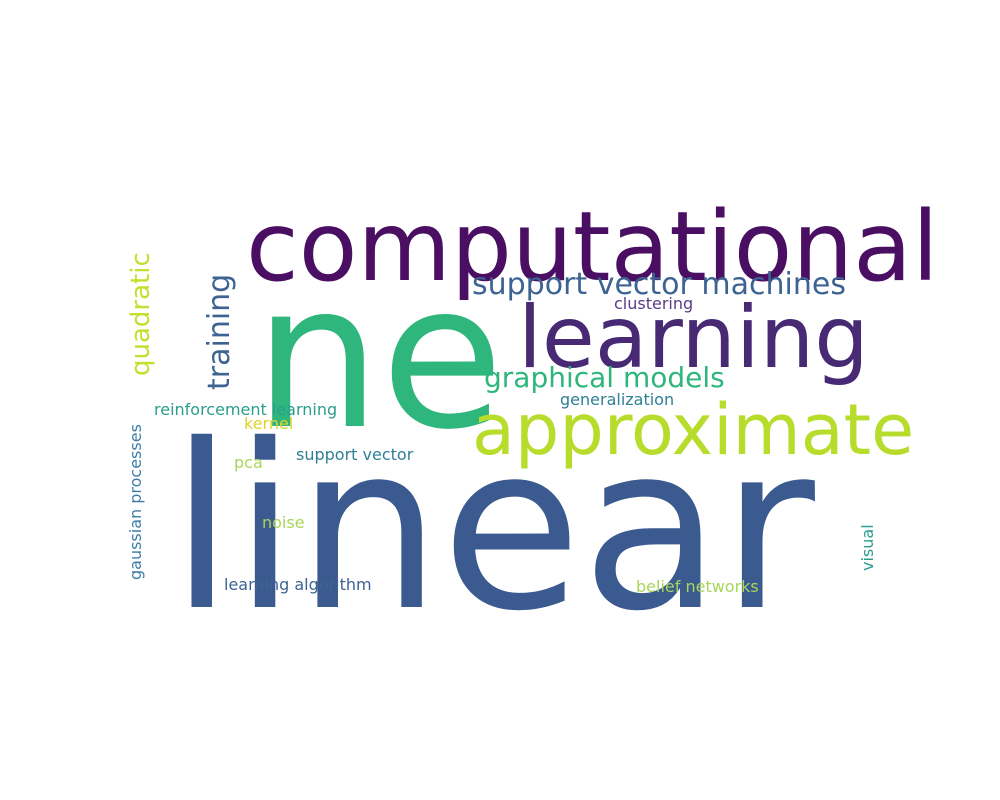 This screenshot has width=1000, height=800. What do you see at coordinates (592, 247) in the screenshot?
I see `word-computational: computational` at bounding box center [592, 247].